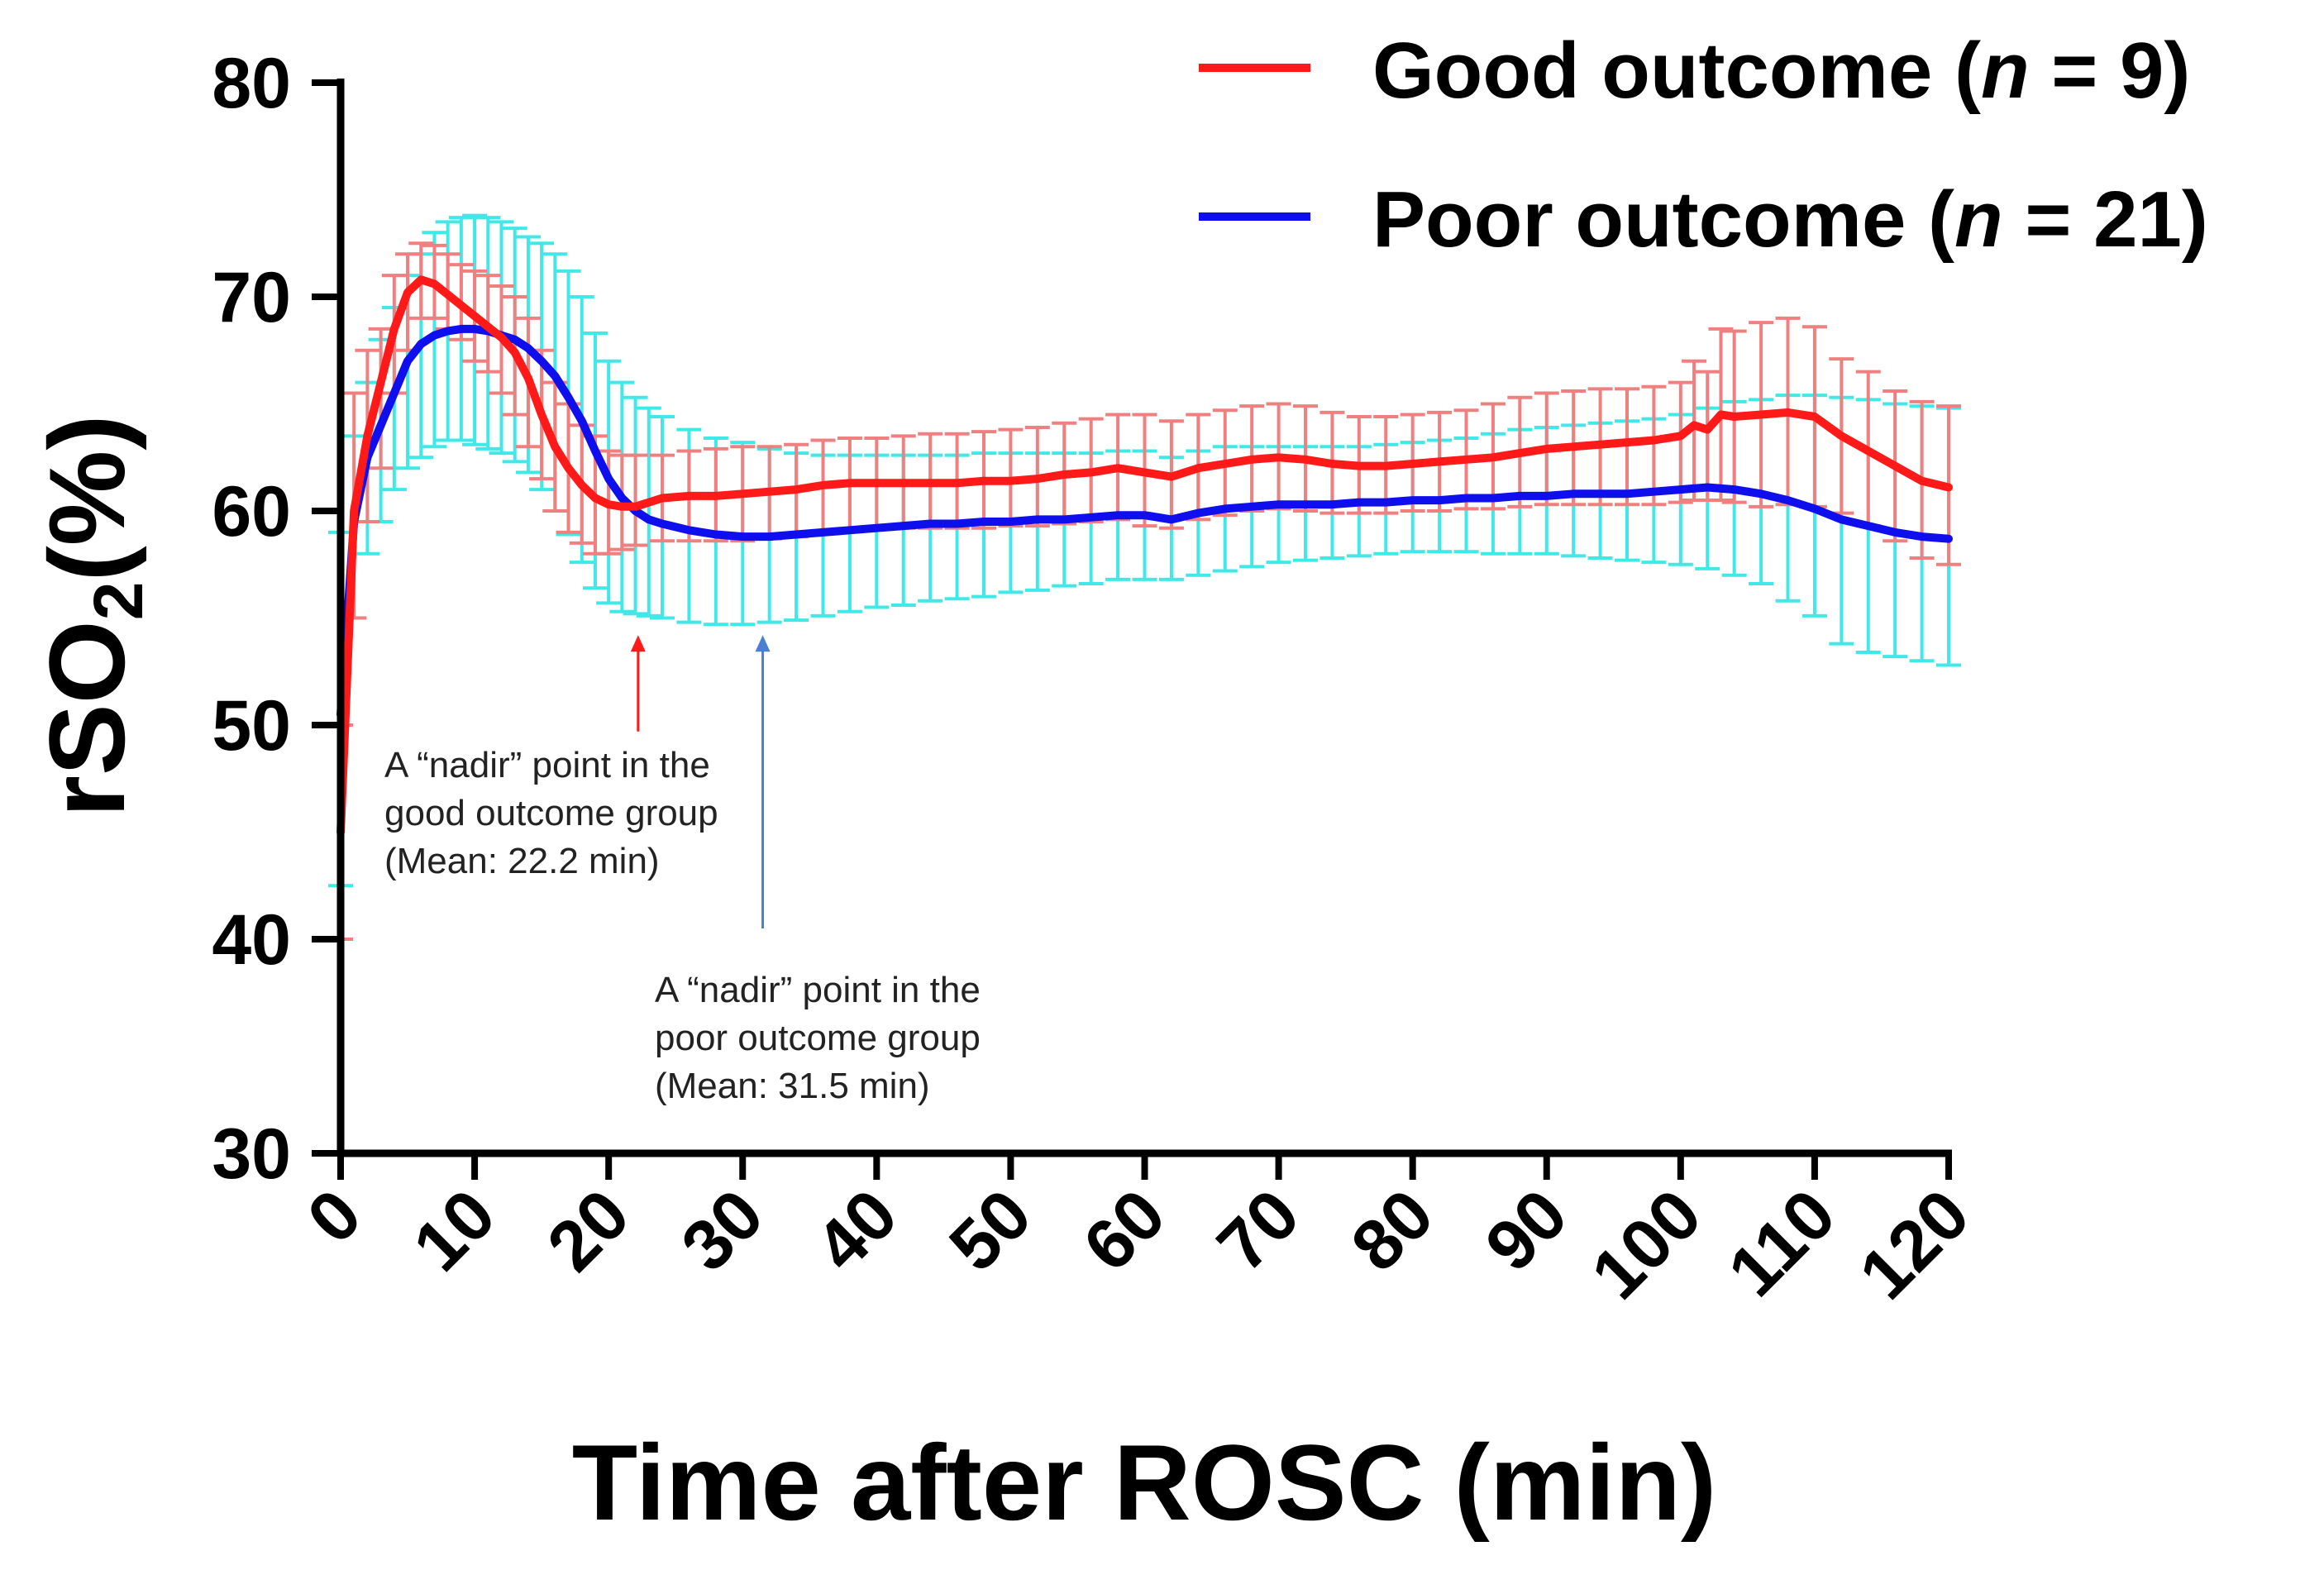 Image resolution: width=2324 pixels, height=1570 pixels. What do you see at coordinates (2110, 71) in the screenshot?
I see `legend-good-post: = 9)` at bounding box center [2110, 71].